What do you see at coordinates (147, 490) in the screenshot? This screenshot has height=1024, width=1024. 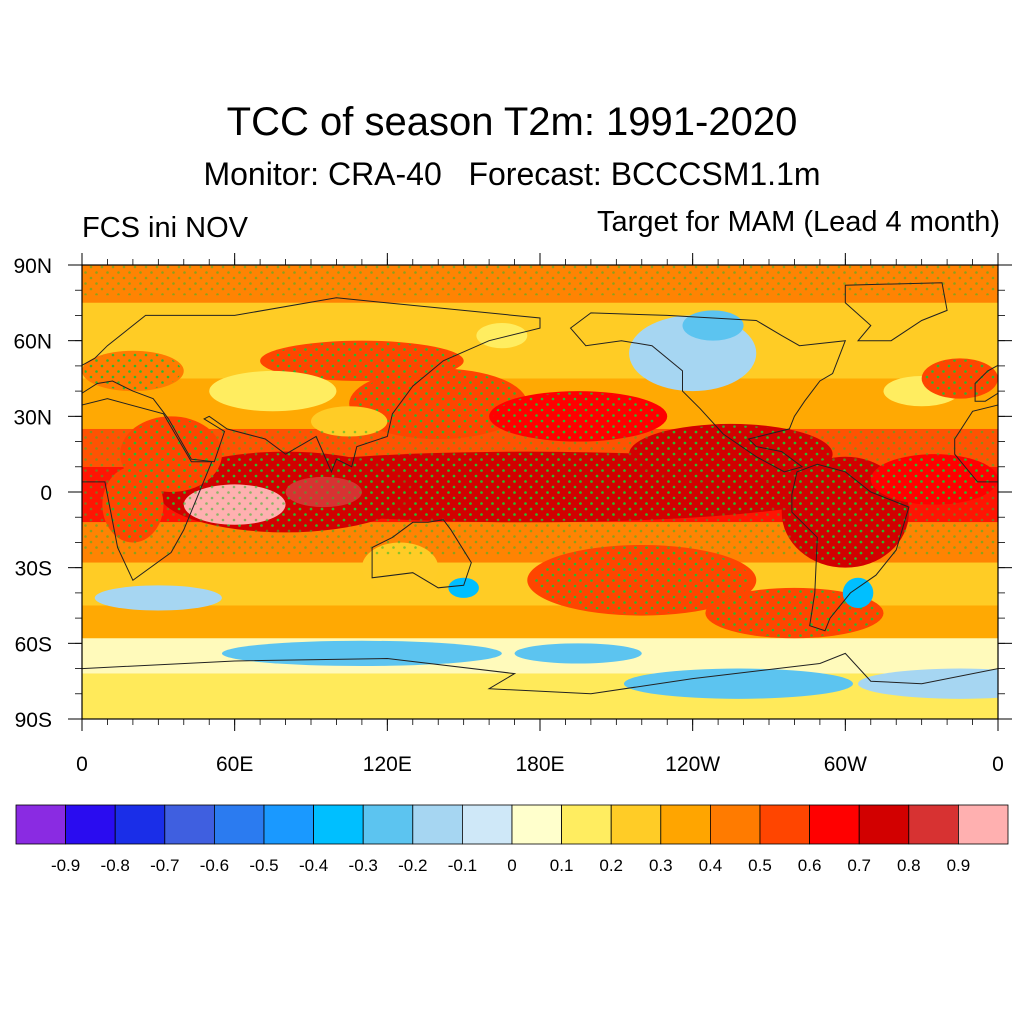 I see `coastline-africa` at bounding box center [147, 490].